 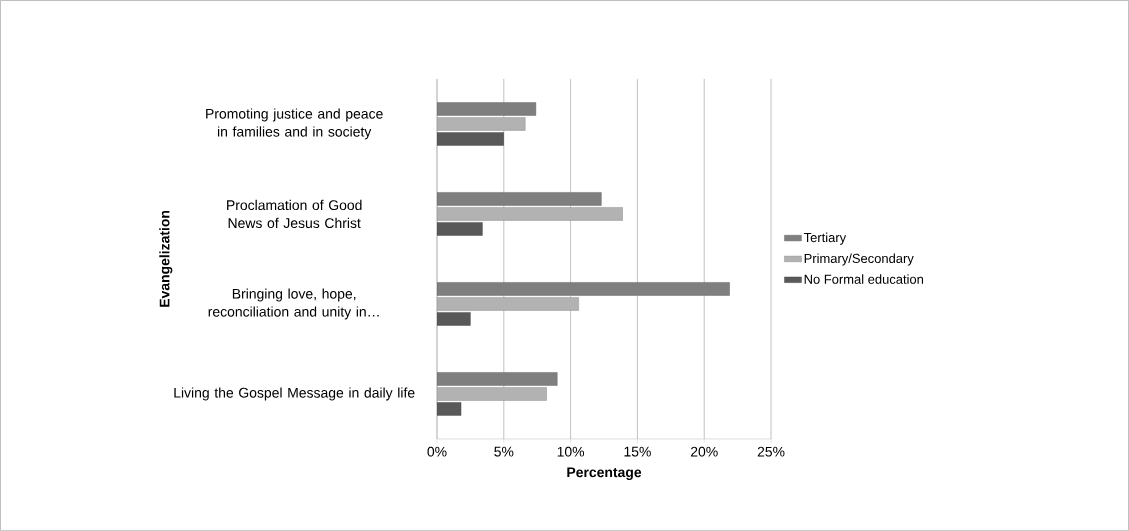 What do you see at coordinates (294, 214) in the screenshot?
I see `y-tick-label: Proclamation of Good News of Jesus Christ` at bounding box center [294, 214].